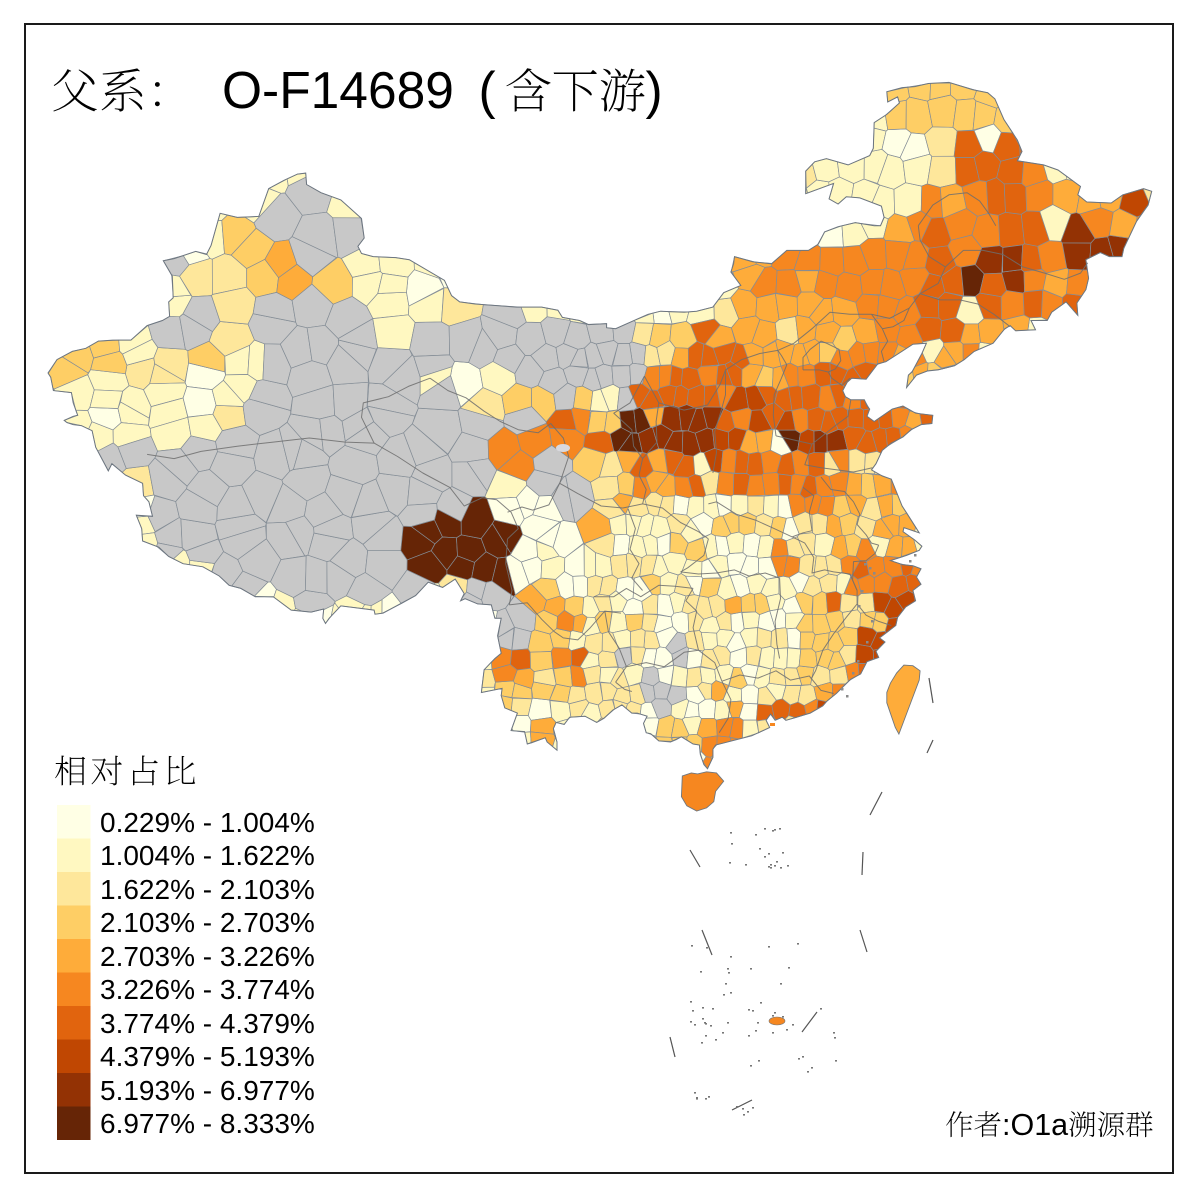 Image resolution: width=1200 pixels, height=1200 pixels. I want to click on svg-text: 2.103% - 2.703%, so click(207, 922).